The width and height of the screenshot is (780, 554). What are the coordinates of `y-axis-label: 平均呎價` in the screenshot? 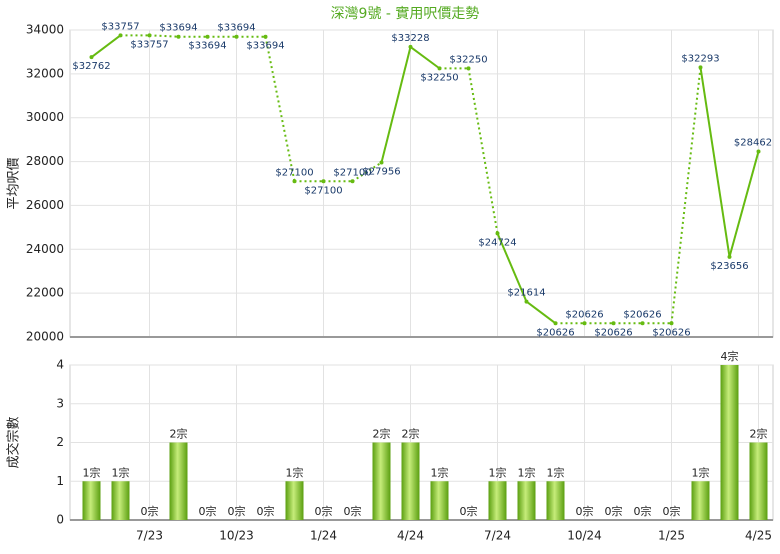 It's located at (14, 183).